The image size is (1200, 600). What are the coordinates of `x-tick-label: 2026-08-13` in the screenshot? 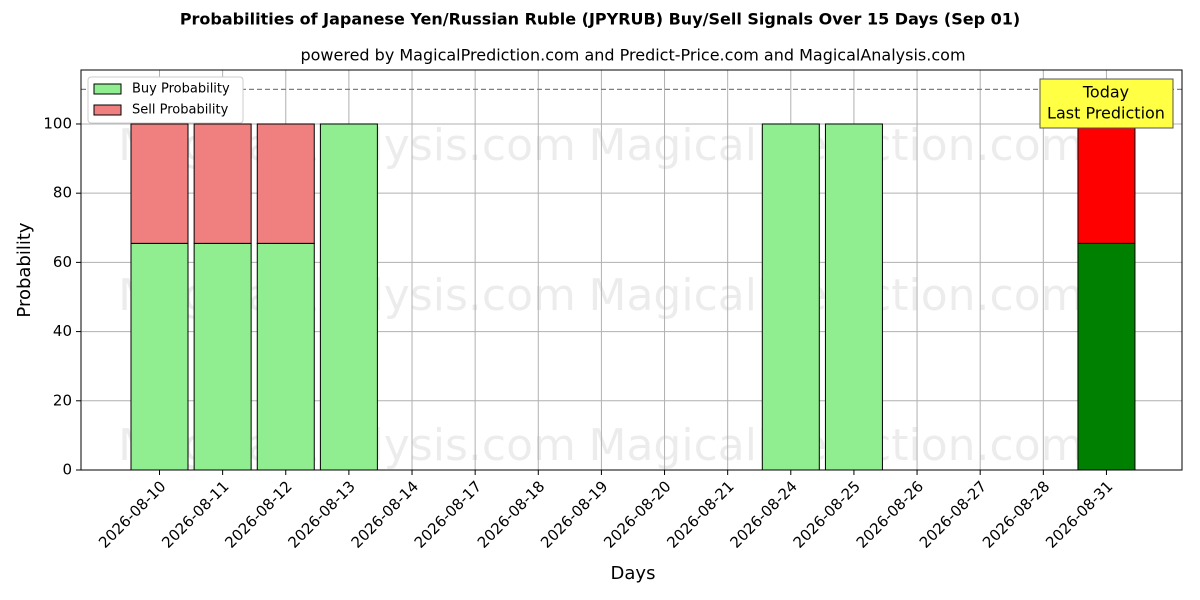 It's located at (322, 514).